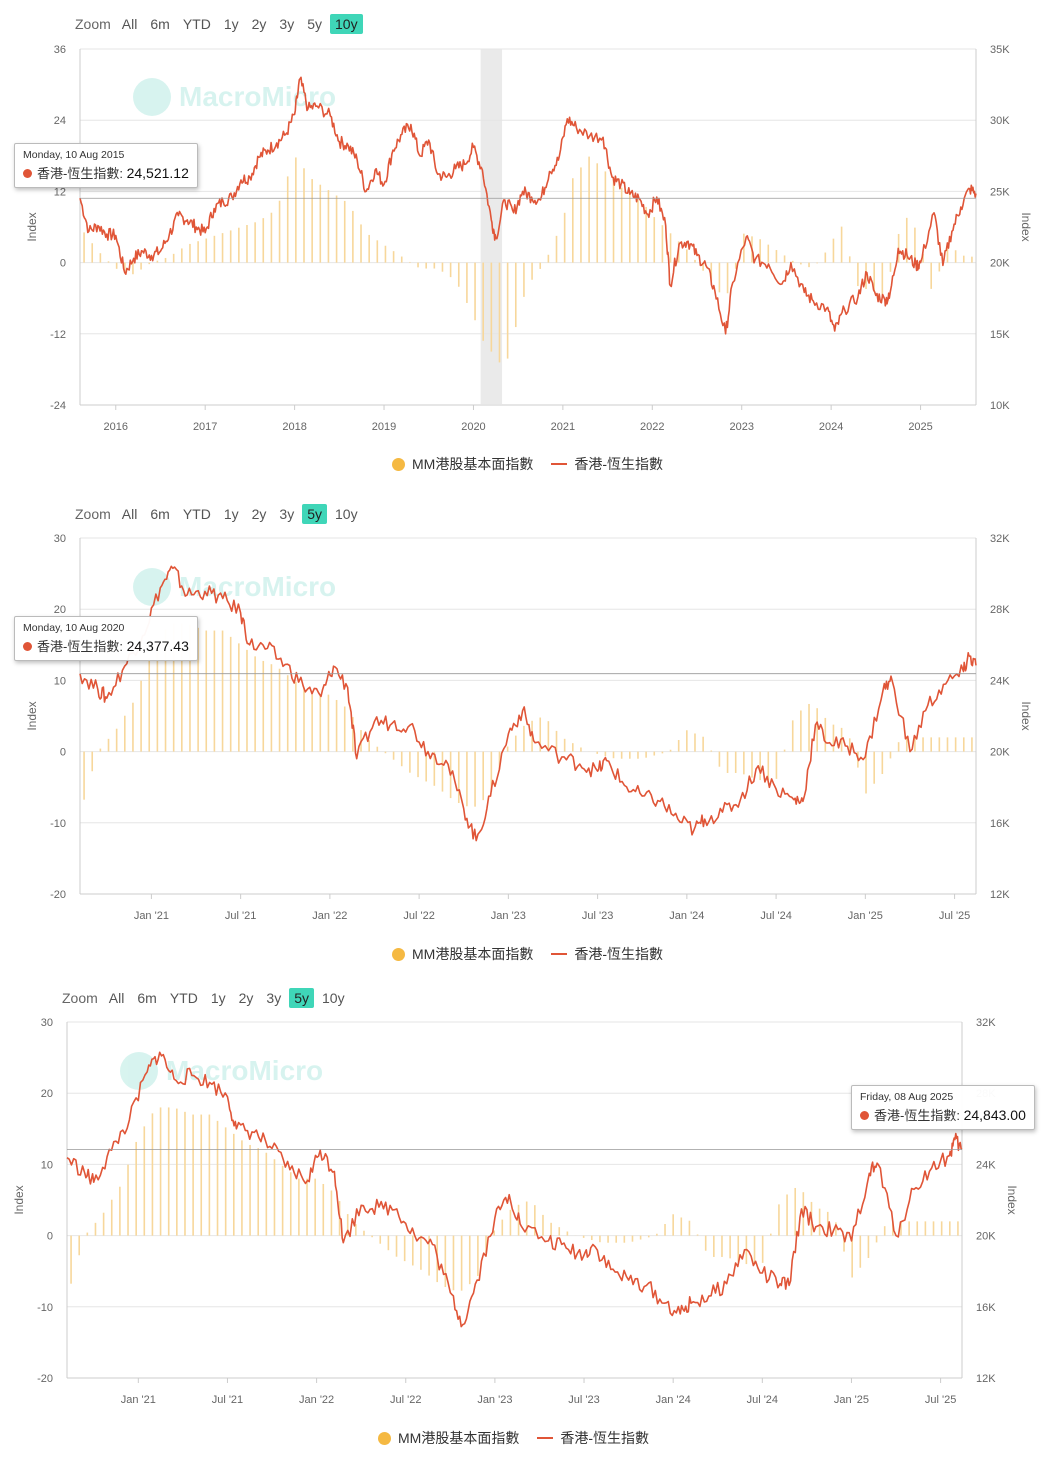 The image size is (1050, 1474). What do you see at coordinates (1000, 121) in the screenshot?
I see `y-right-tick-label: 30K` at bounding box center [1000, 121].